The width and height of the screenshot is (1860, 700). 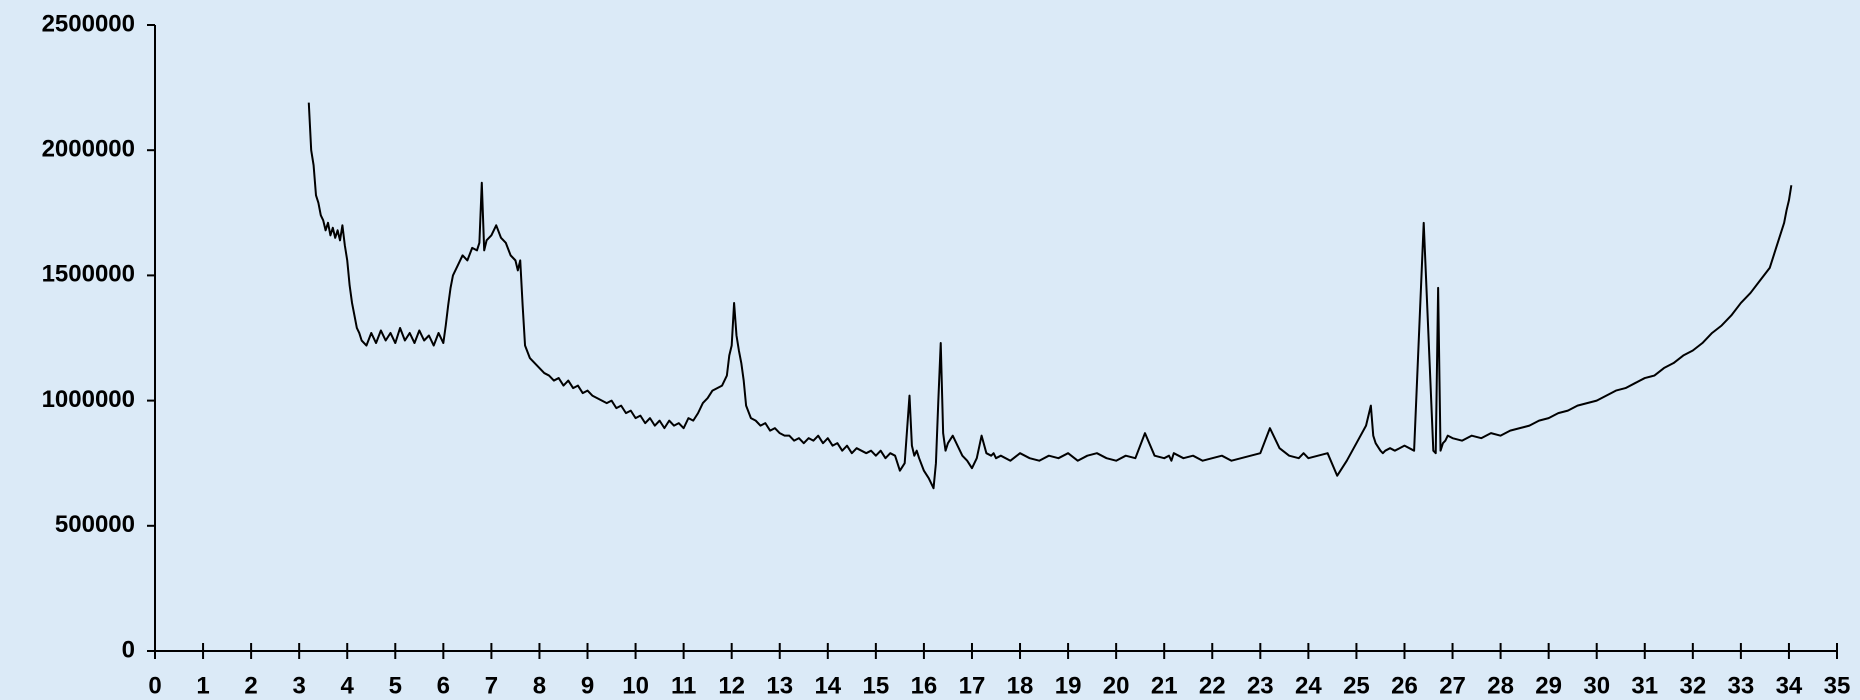 What do you see at coordinates (779, 685) in the screenshot?
I see `x-tick-label: 13` at bounding box center [779, 685].